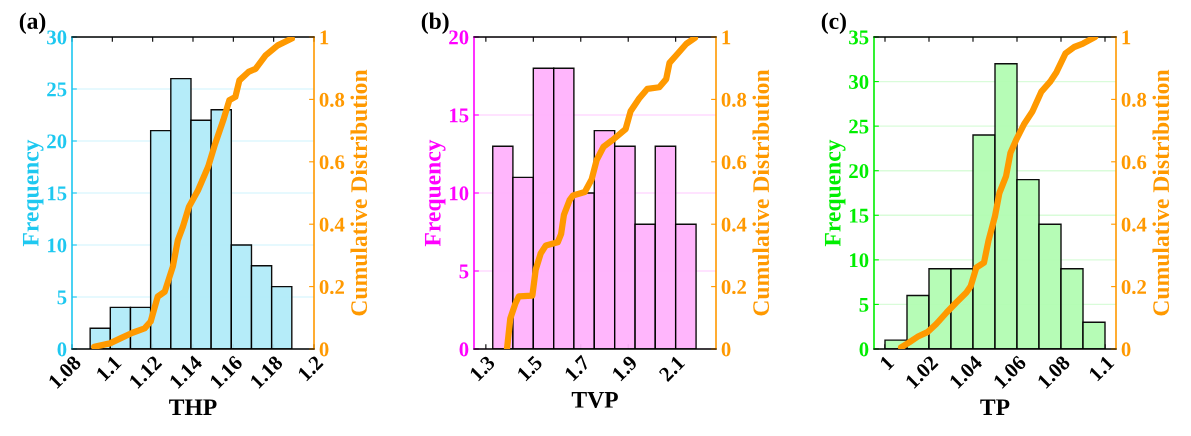 Image resolution: width=1191 pixels, height=436 pixels. What do you see at coordinates (1009, 371) in the screenshot?
I see `x-tick-label: 1.06` at bounding box center [1009, 371].